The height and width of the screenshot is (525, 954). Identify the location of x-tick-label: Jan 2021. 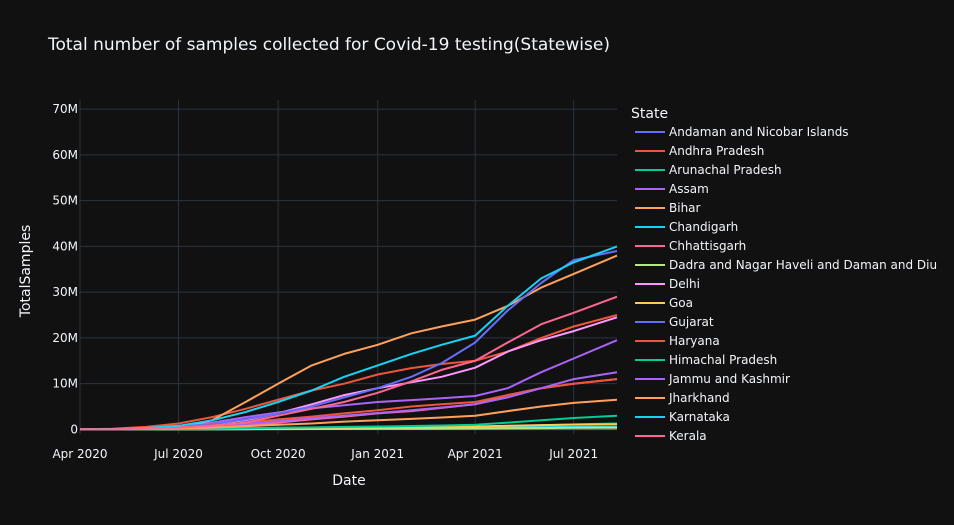
(377, 454).